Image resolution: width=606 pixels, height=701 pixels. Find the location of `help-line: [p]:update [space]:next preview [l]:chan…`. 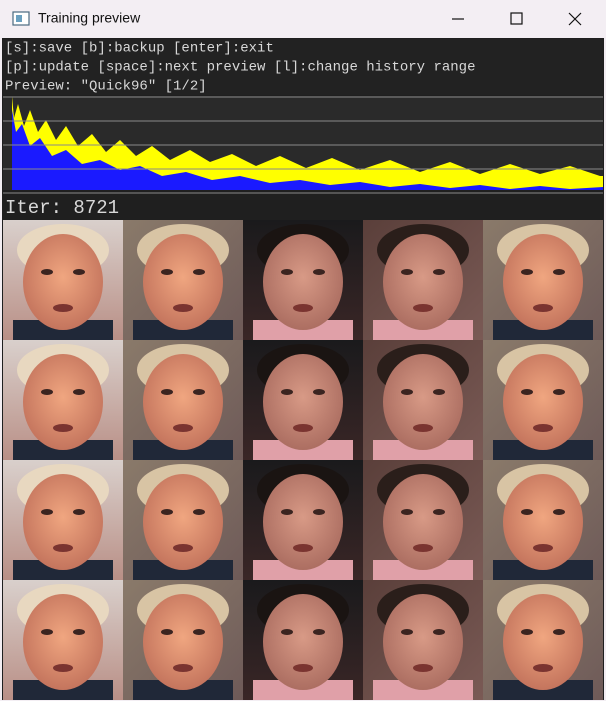

help-line: [p]:update [space]:next preview [l]:chan… is located at coordinates (240, 68).